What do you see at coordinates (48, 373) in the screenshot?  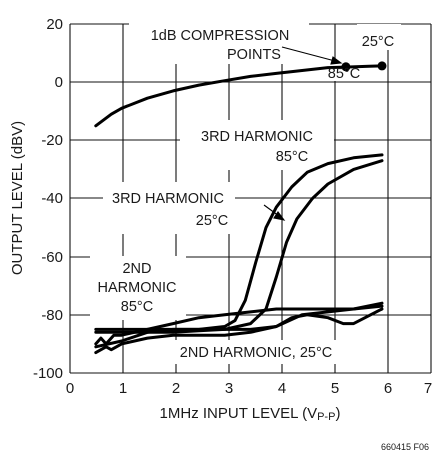 I see `y-tick-label: -100` at bounding box center [48, 373].